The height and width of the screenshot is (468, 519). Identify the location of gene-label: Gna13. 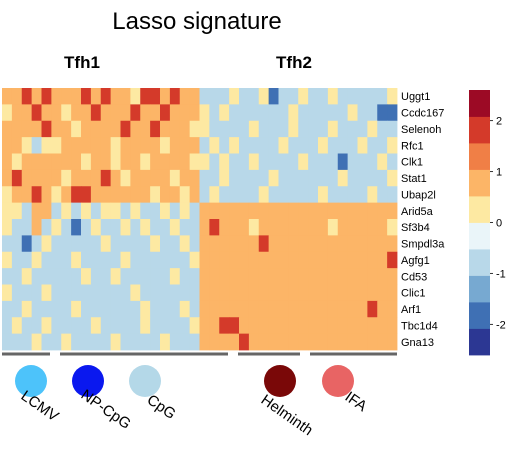
(417, 343).